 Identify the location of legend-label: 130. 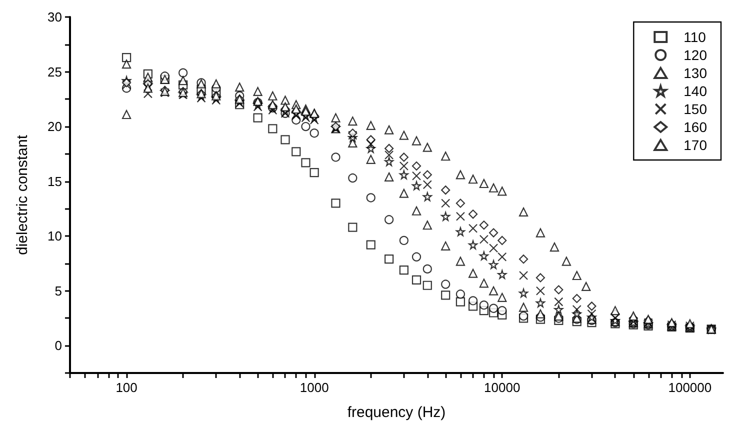
(696, 73).